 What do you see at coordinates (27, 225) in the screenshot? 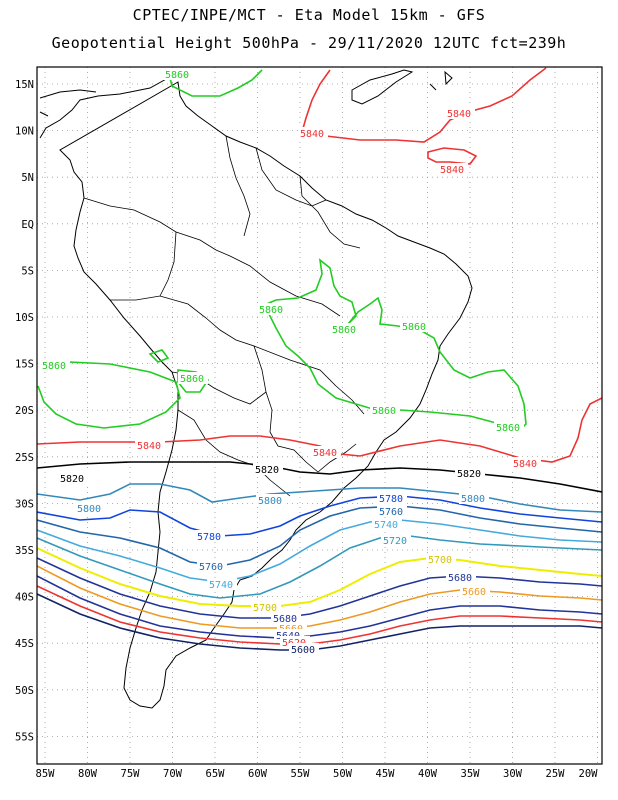
I see `lat-tick-label: EQ` at bounding box center [27, 225].